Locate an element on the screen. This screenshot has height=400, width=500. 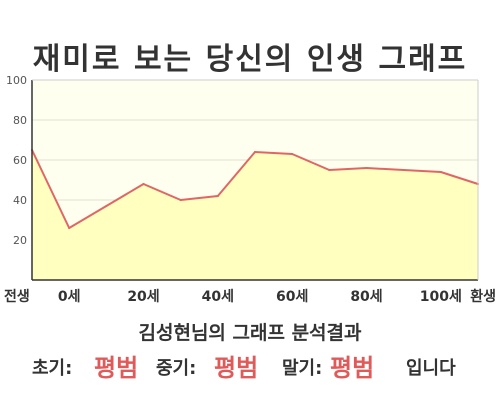
x-tick-label: 40세 is located at coordinates (218, 297).